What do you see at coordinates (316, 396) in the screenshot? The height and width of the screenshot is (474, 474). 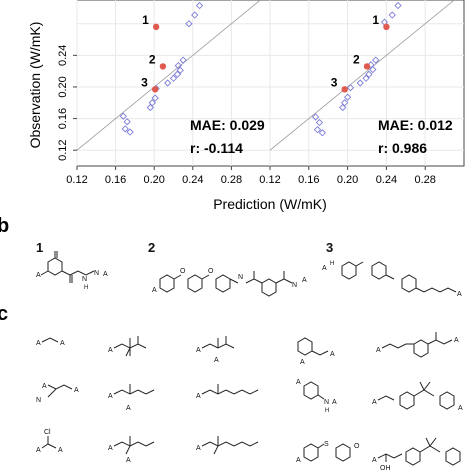 I see `monomer-aniline: A N H A` at bounding box center [316, 396].